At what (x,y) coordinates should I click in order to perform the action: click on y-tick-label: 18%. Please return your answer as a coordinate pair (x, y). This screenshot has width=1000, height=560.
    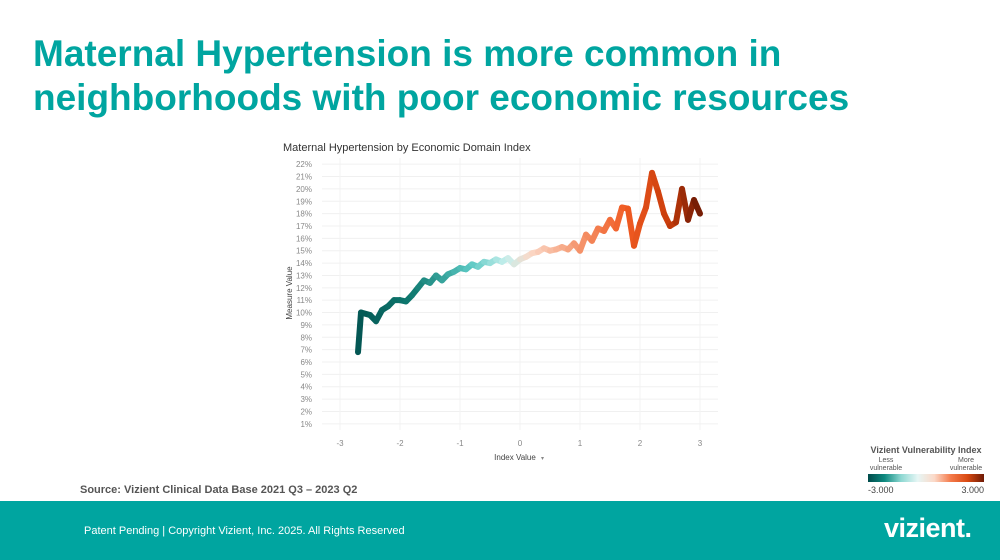
    Looking at the image, I should click on (304, 214).